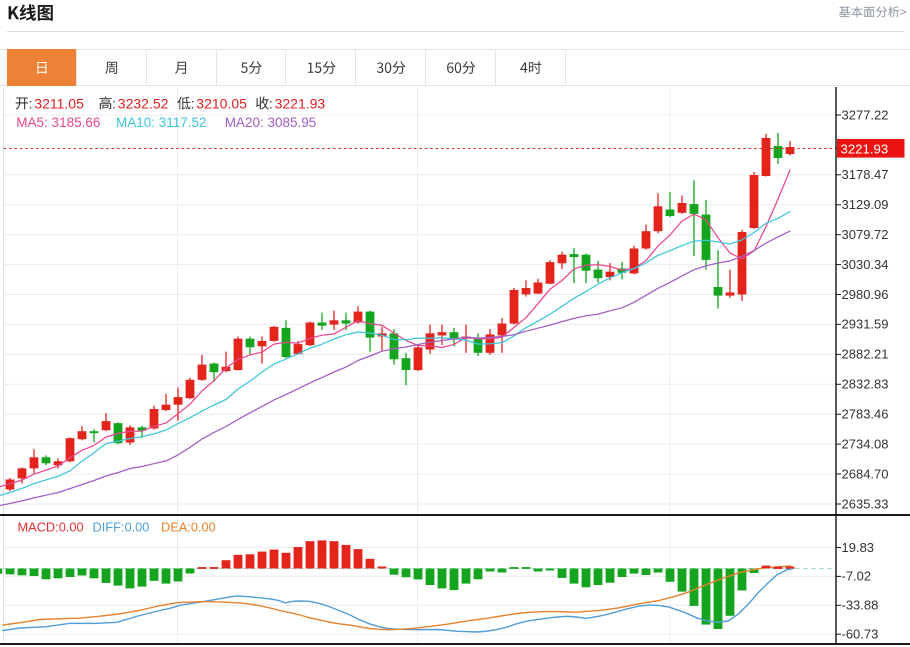 The height and width of the screenshot is (647, 910). Describe the element at coordinates (59, 103) in the screenshot. I see `svg-text: 3211.05` at that location.